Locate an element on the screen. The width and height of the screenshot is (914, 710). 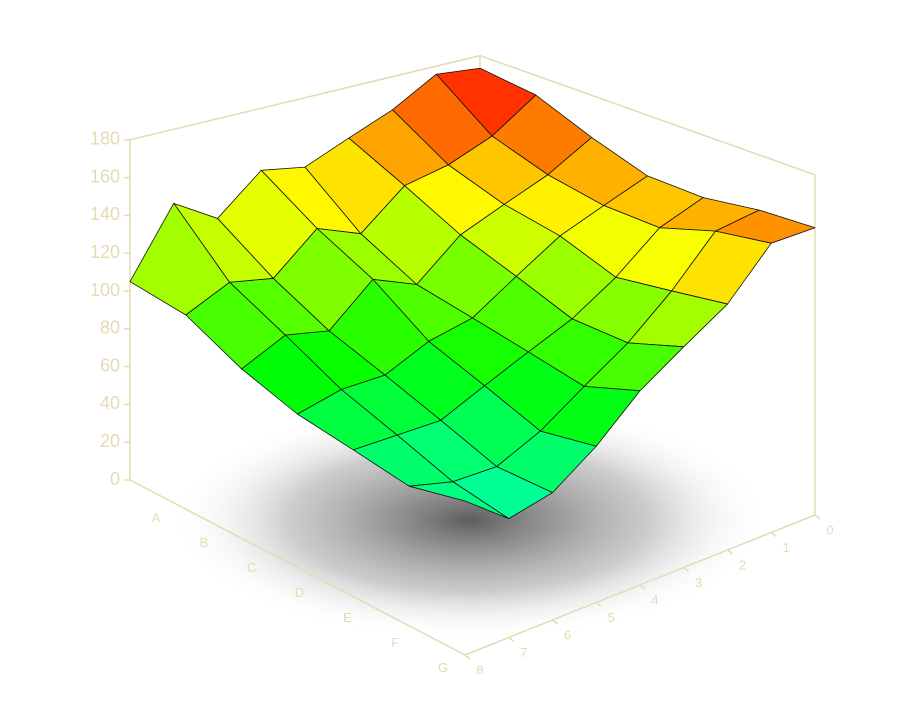
z-tick-label: 80 is located at coordinates (110, 328).